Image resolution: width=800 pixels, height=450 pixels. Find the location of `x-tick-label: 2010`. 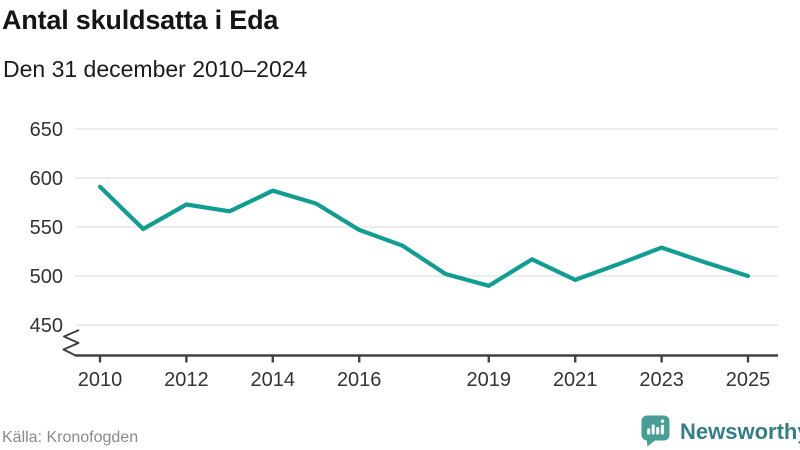

x-tick-label: 2010 is located at coordinates (100, 380).